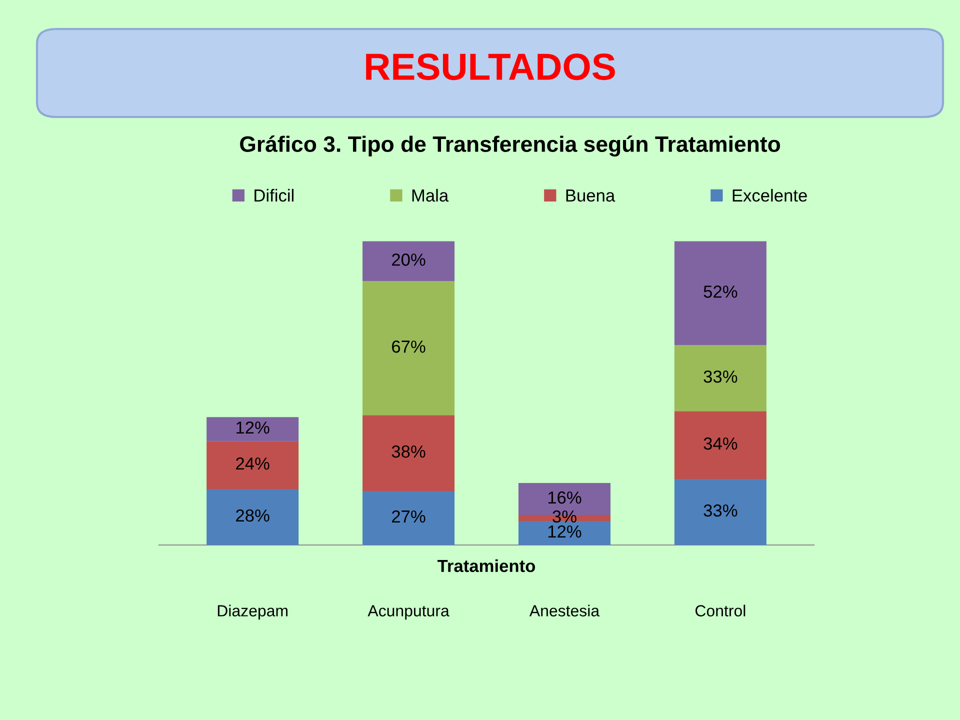  I want to click on data-label: 34%, so click(721, 443).